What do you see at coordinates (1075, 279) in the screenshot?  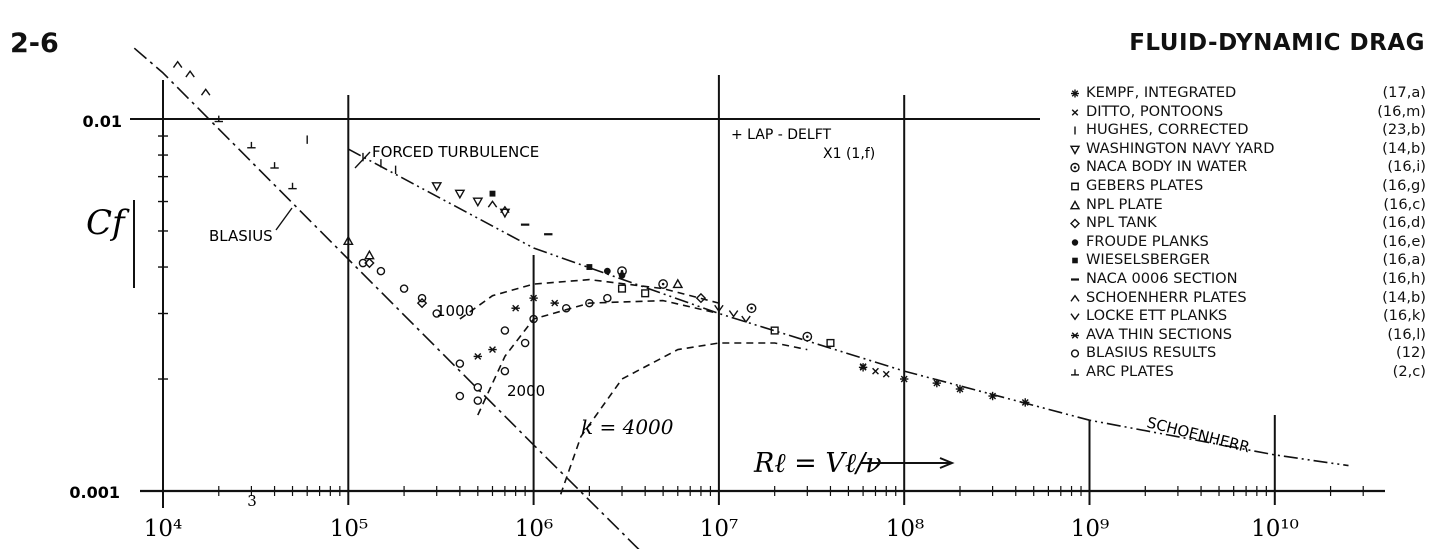 I see `legend-symbol-dash` at bounding box center [1075, 279].